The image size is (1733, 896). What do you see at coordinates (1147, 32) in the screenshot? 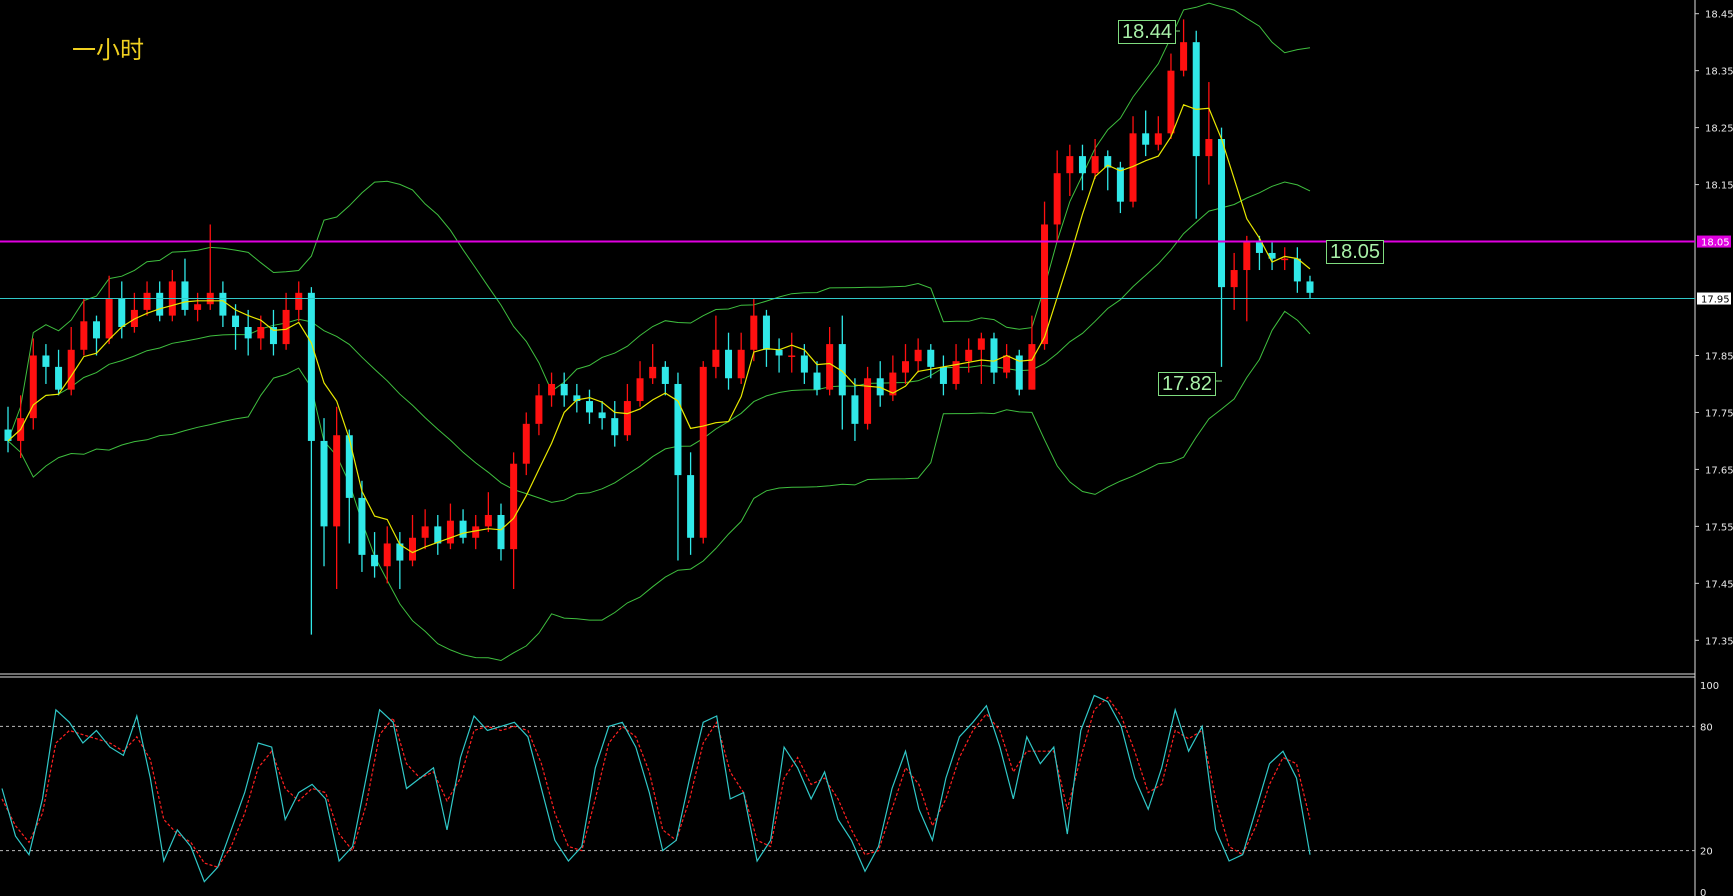
I see `high-annotation: 18.44` at bounding box center [1147, 32].